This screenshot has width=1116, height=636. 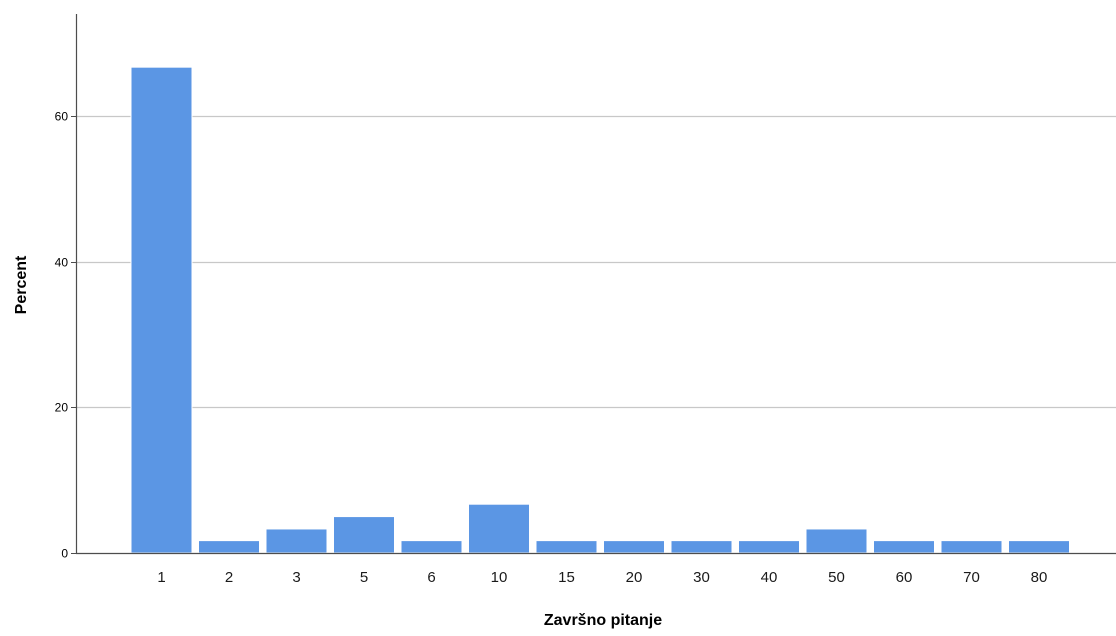 I want to click on x-tick-label: 60, so click(x=904, y=577).